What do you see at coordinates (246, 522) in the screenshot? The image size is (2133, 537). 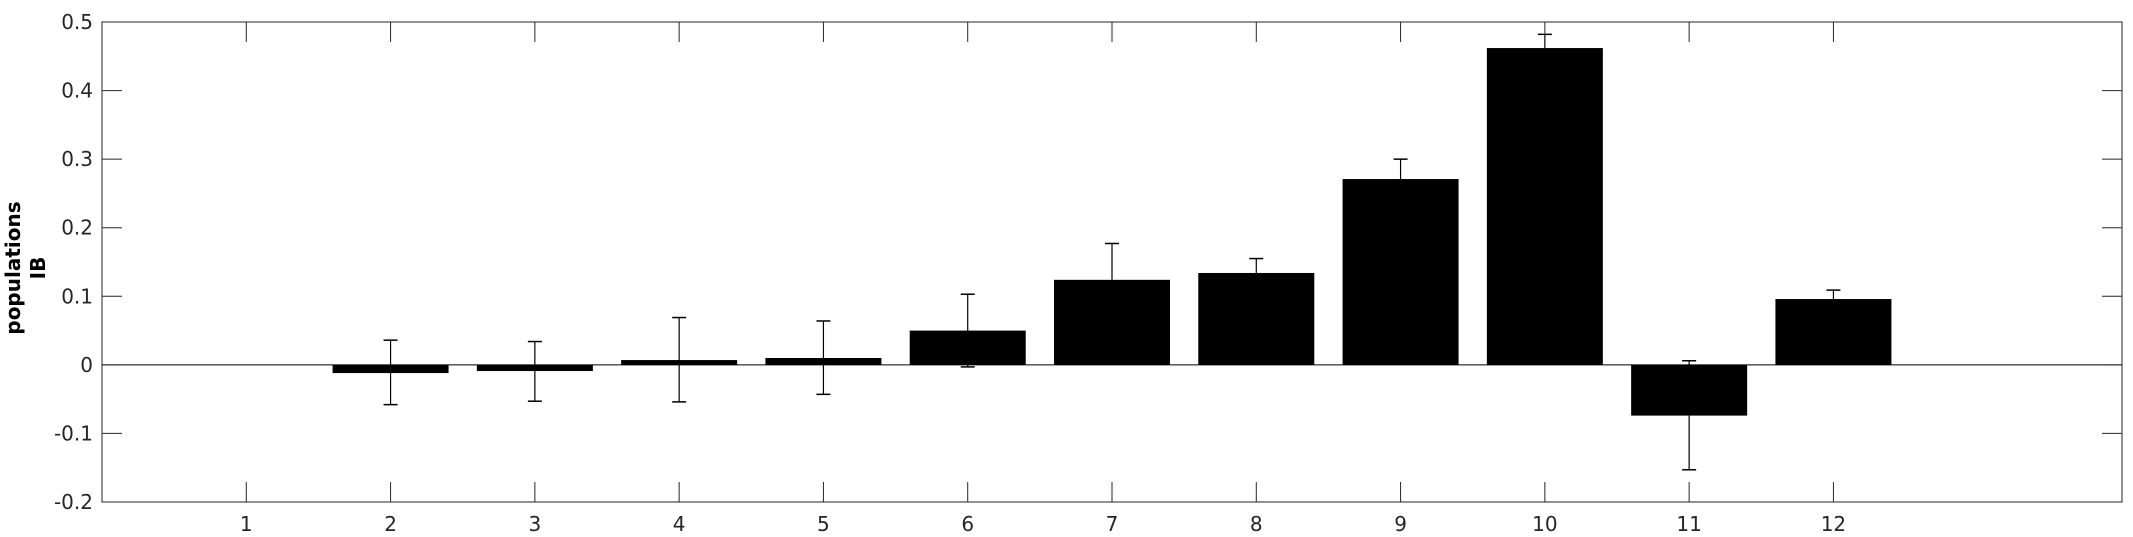 I see `x-tick-label-1: 1` at bounding box center [246, 522].